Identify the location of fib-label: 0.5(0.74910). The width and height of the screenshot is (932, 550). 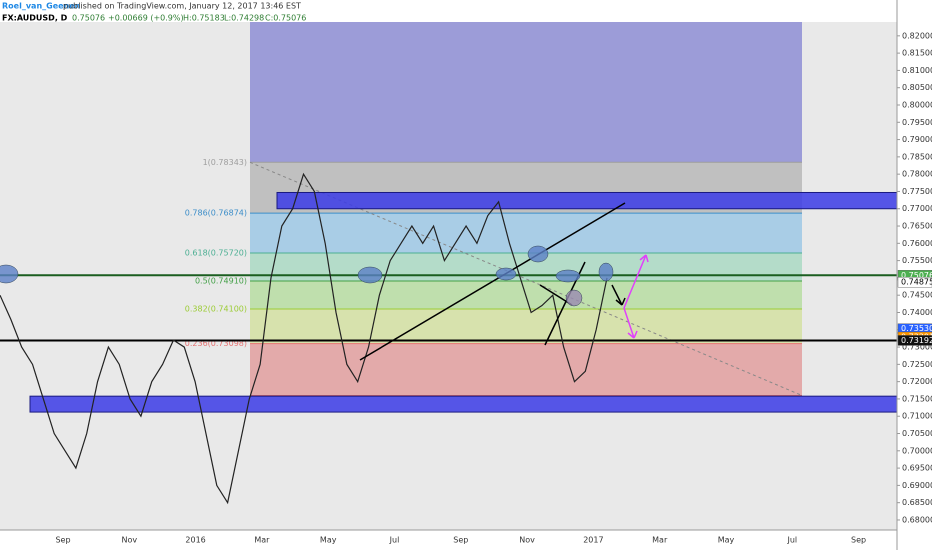
(221, 281).